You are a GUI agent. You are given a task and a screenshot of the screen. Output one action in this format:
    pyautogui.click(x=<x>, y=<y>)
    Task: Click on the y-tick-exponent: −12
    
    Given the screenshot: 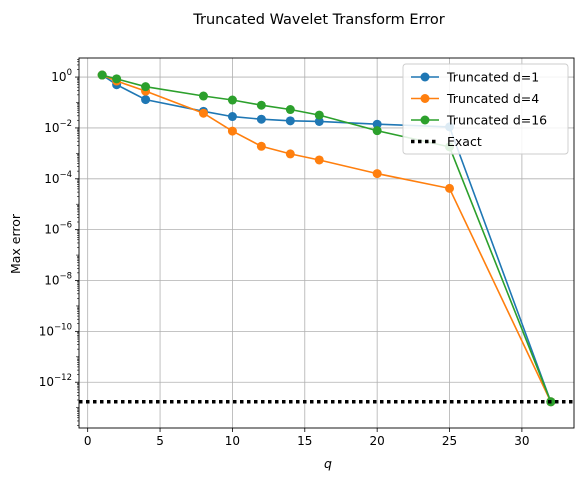 What is the action you would take?
    pyautogui.click(x=63, y=378)
    